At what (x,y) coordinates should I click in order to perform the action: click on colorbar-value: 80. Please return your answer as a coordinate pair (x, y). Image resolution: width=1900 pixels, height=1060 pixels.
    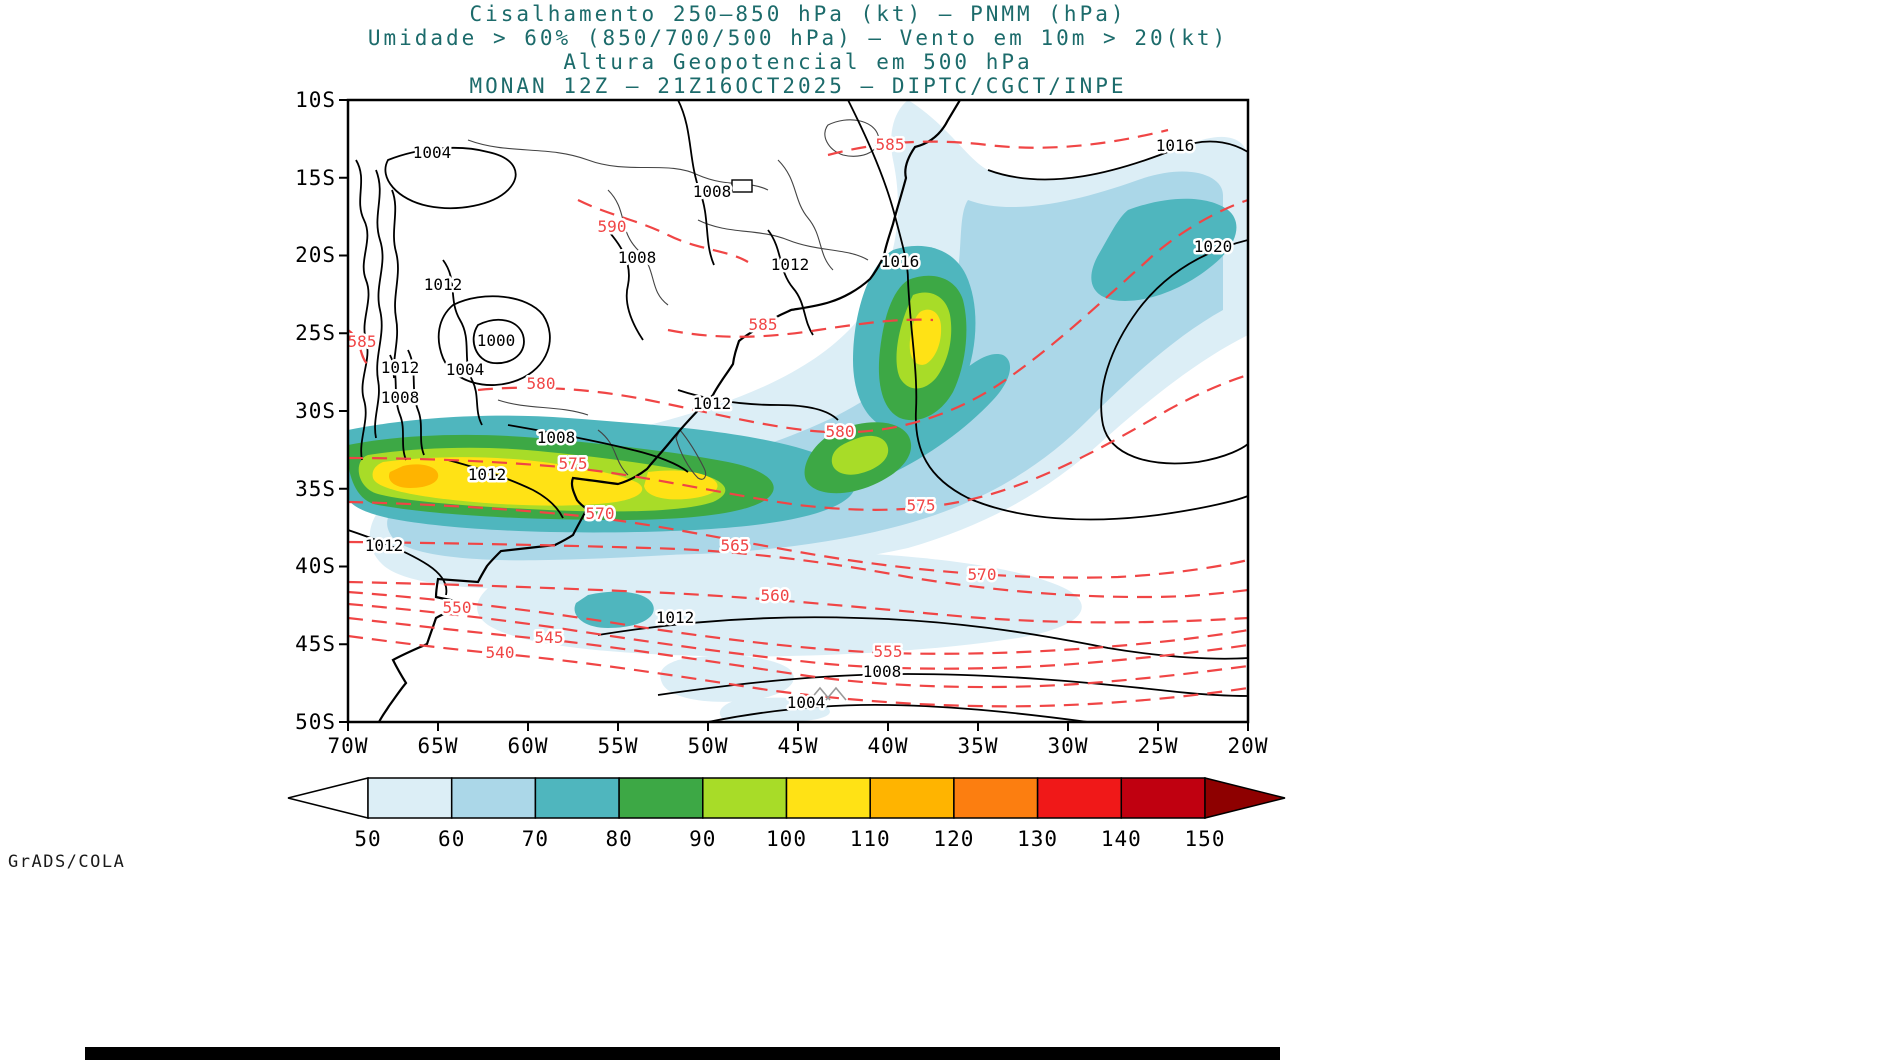
    Looking at the image, I should click on (618, 839).